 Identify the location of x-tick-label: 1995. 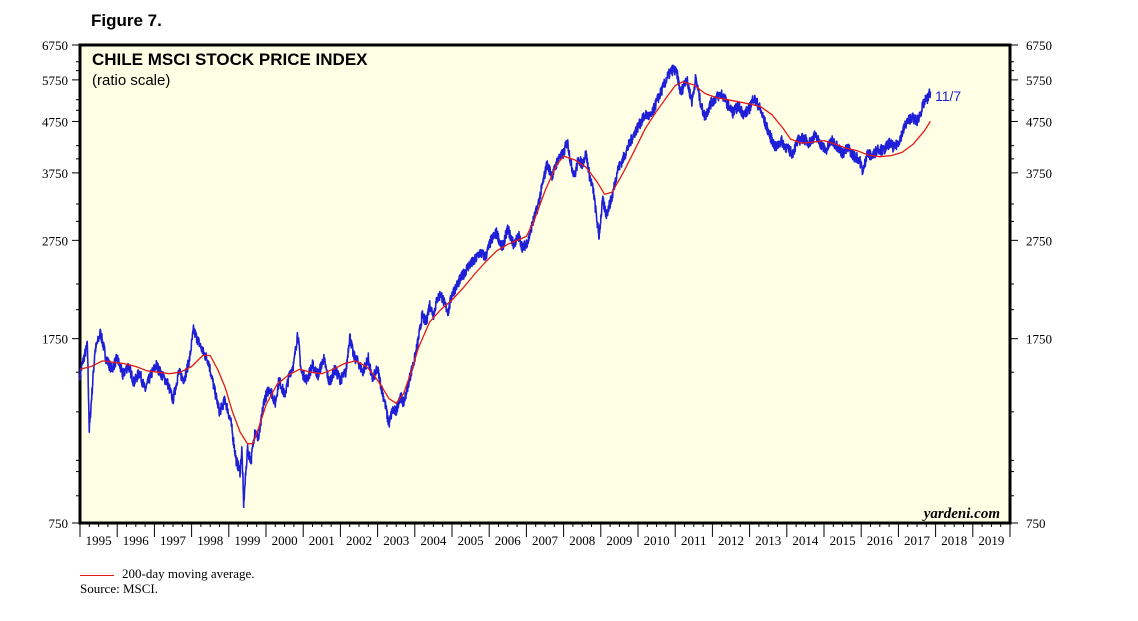
(99, 540).